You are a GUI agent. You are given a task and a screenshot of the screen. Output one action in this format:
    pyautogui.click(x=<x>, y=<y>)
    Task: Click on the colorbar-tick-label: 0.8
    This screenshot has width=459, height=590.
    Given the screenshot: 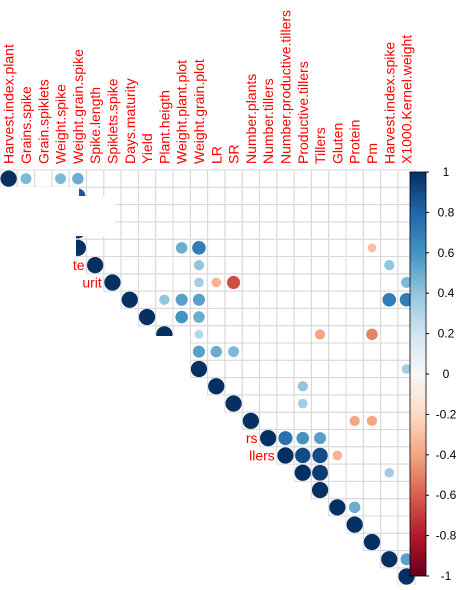 What is the action you would take?
    pyautogui.click(x=446, y=212)
    